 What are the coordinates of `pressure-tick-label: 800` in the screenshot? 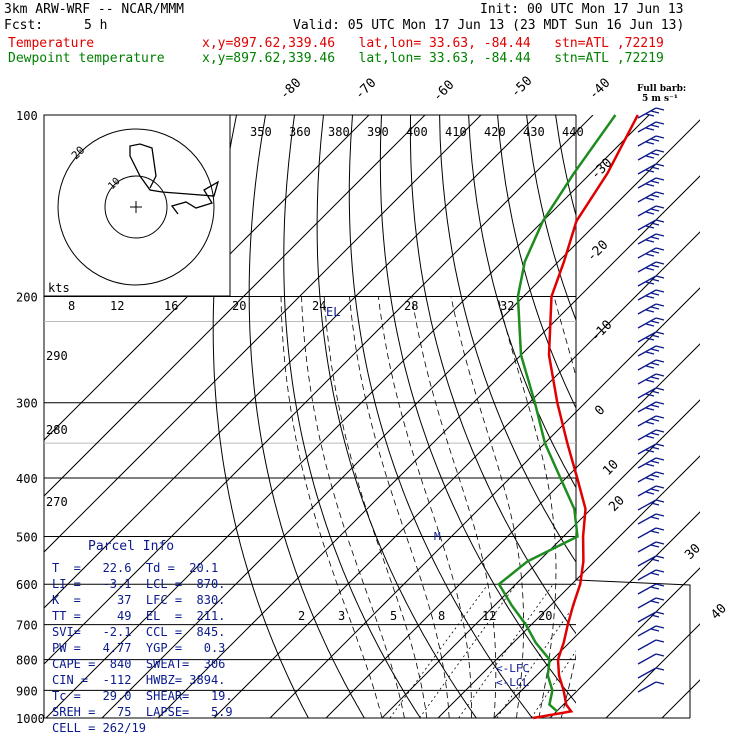 It's located at (27, 661).